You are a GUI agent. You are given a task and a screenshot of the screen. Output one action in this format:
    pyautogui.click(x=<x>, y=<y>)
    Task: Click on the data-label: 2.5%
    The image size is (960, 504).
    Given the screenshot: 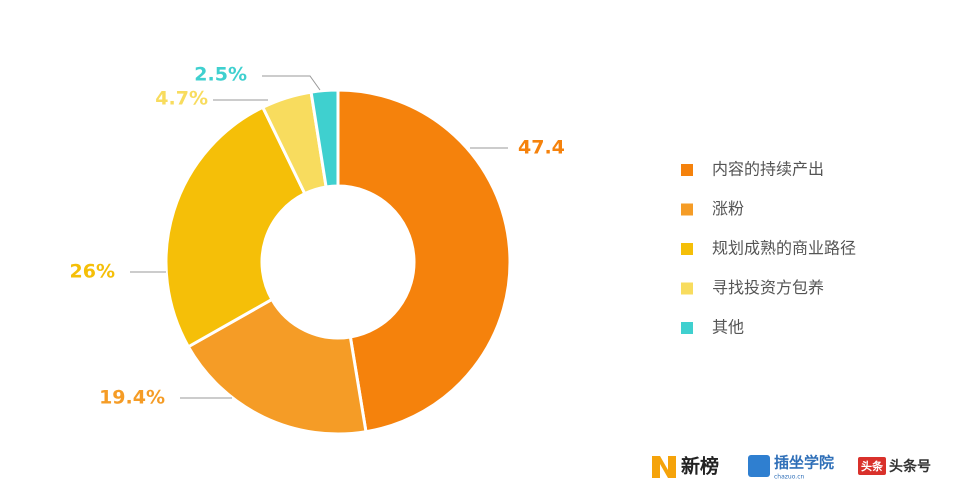 What is the action you would take?
    pyautogui.click(x=220, y=75)
    